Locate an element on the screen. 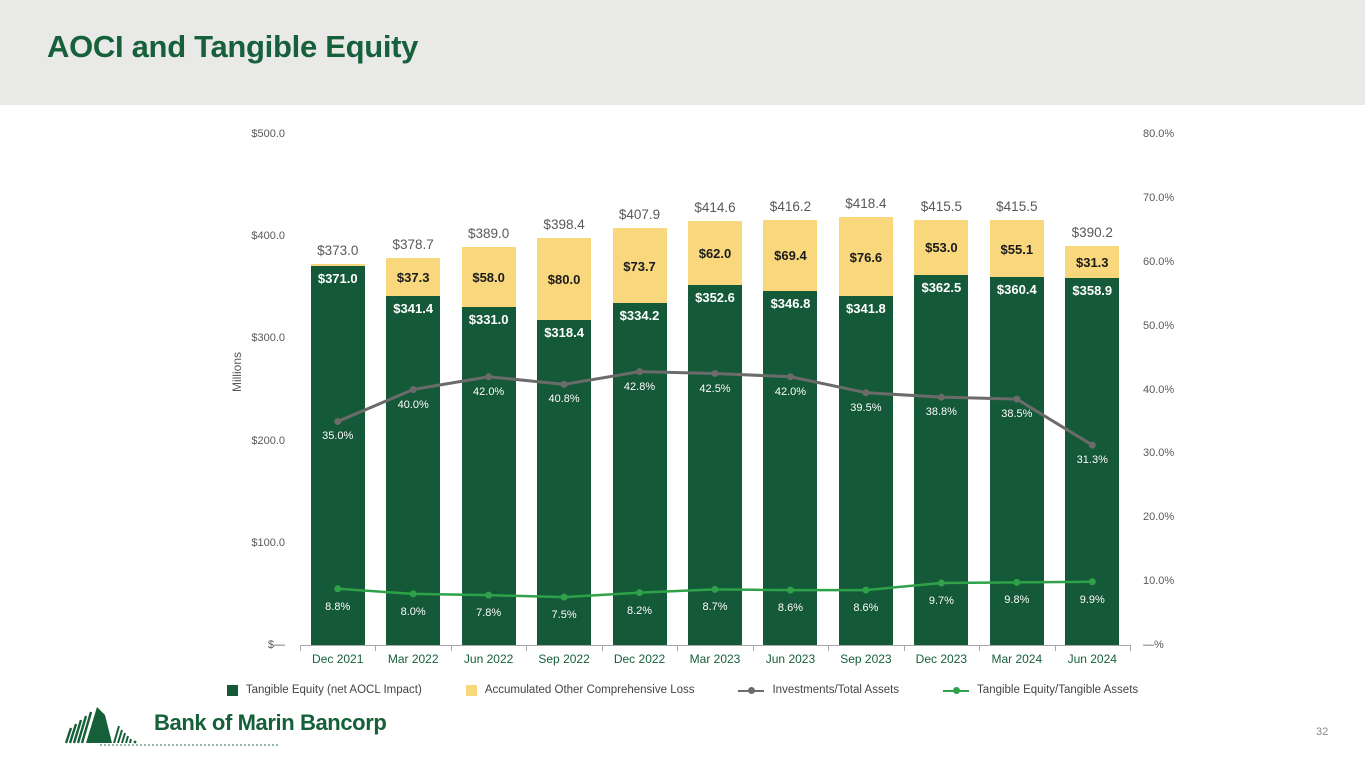  x-axis-category-label: Dec 2021 is located at coordinates (338, 659).